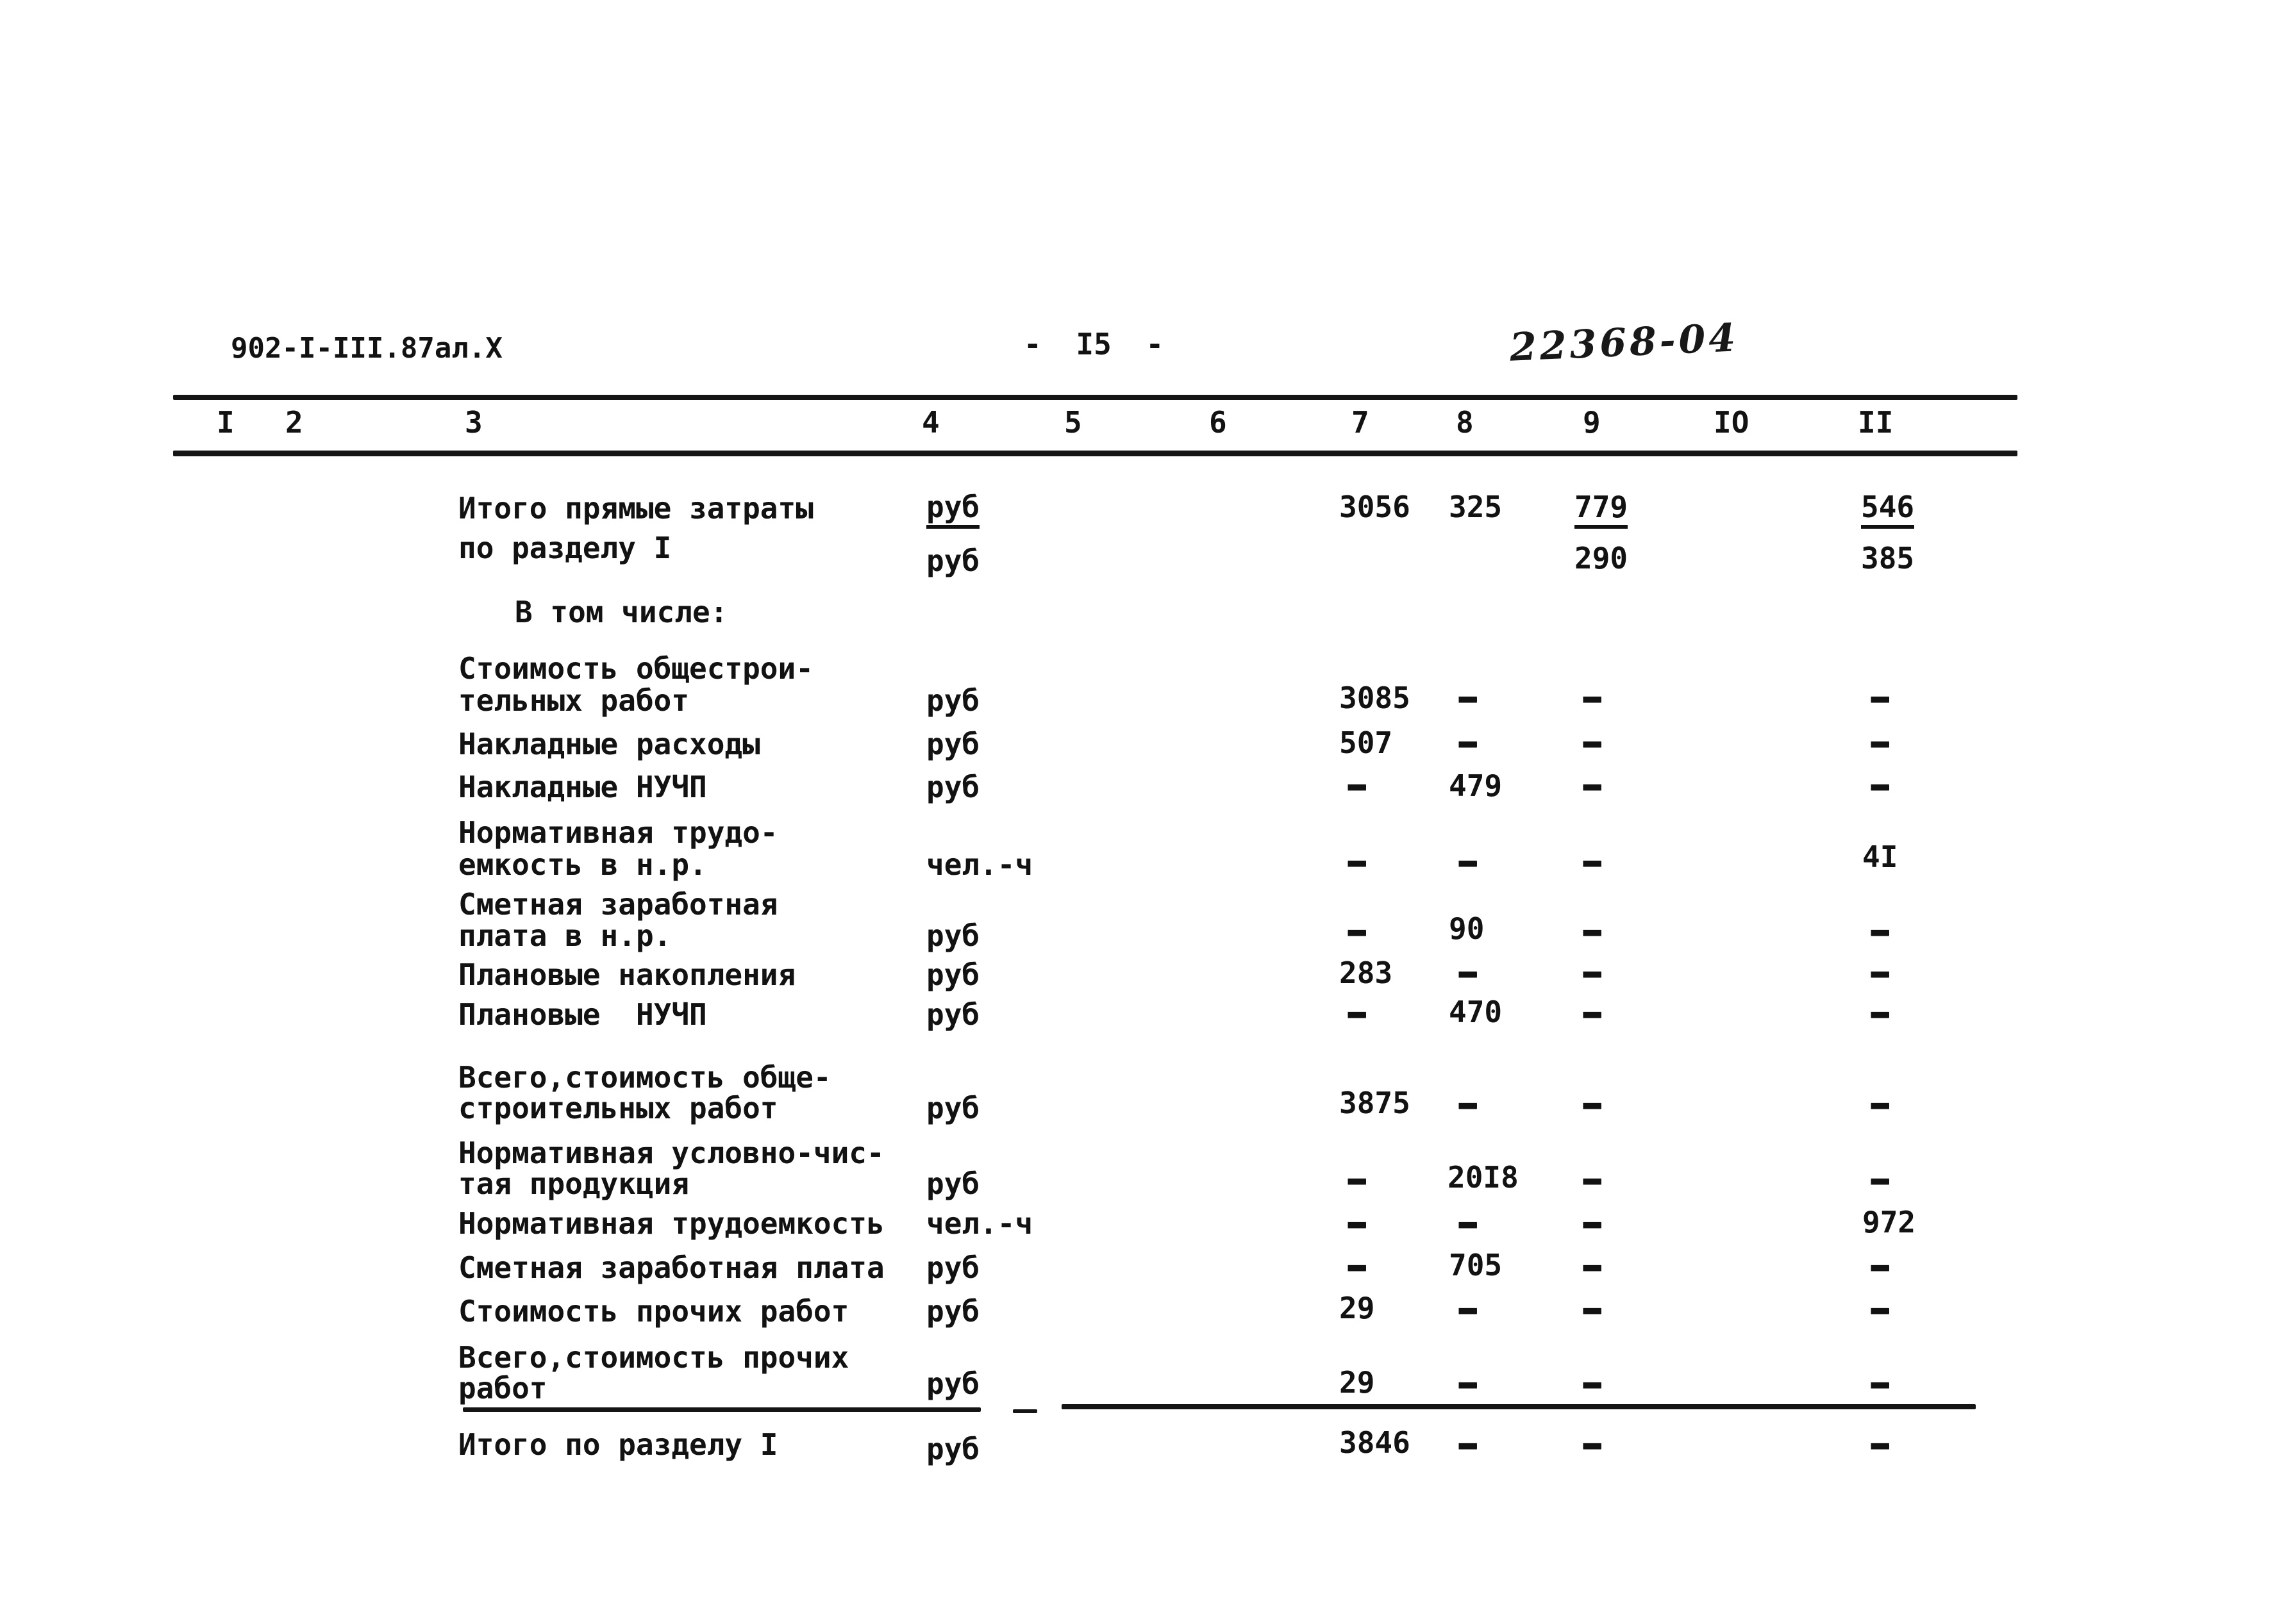  What do you see at coordinates (722, 1409) in the screenshot?
I see `totals-rule-left-segment` at bounding box center [722, 1409].